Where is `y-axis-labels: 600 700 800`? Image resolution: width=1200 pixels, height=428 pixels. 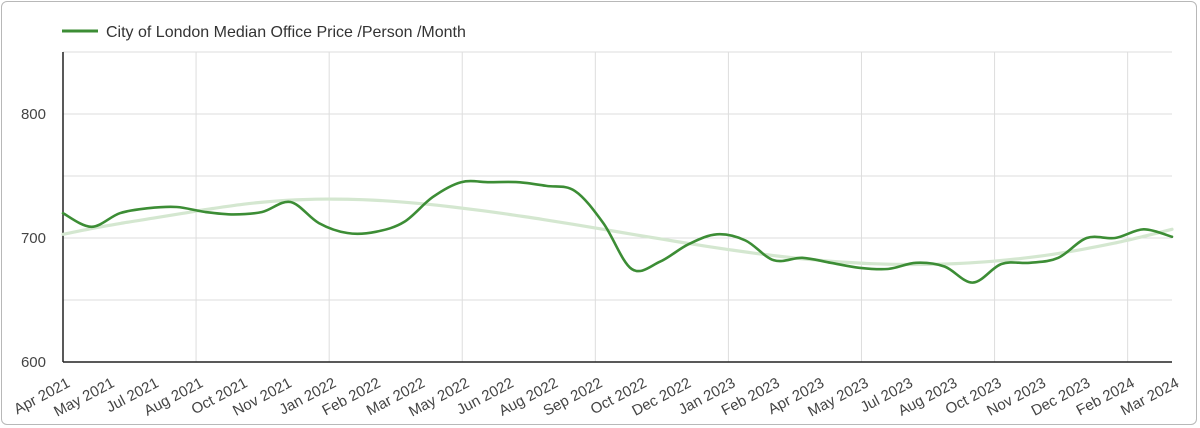 y-axis-labels: 600 700 800 is located at coordinates (33, 238).